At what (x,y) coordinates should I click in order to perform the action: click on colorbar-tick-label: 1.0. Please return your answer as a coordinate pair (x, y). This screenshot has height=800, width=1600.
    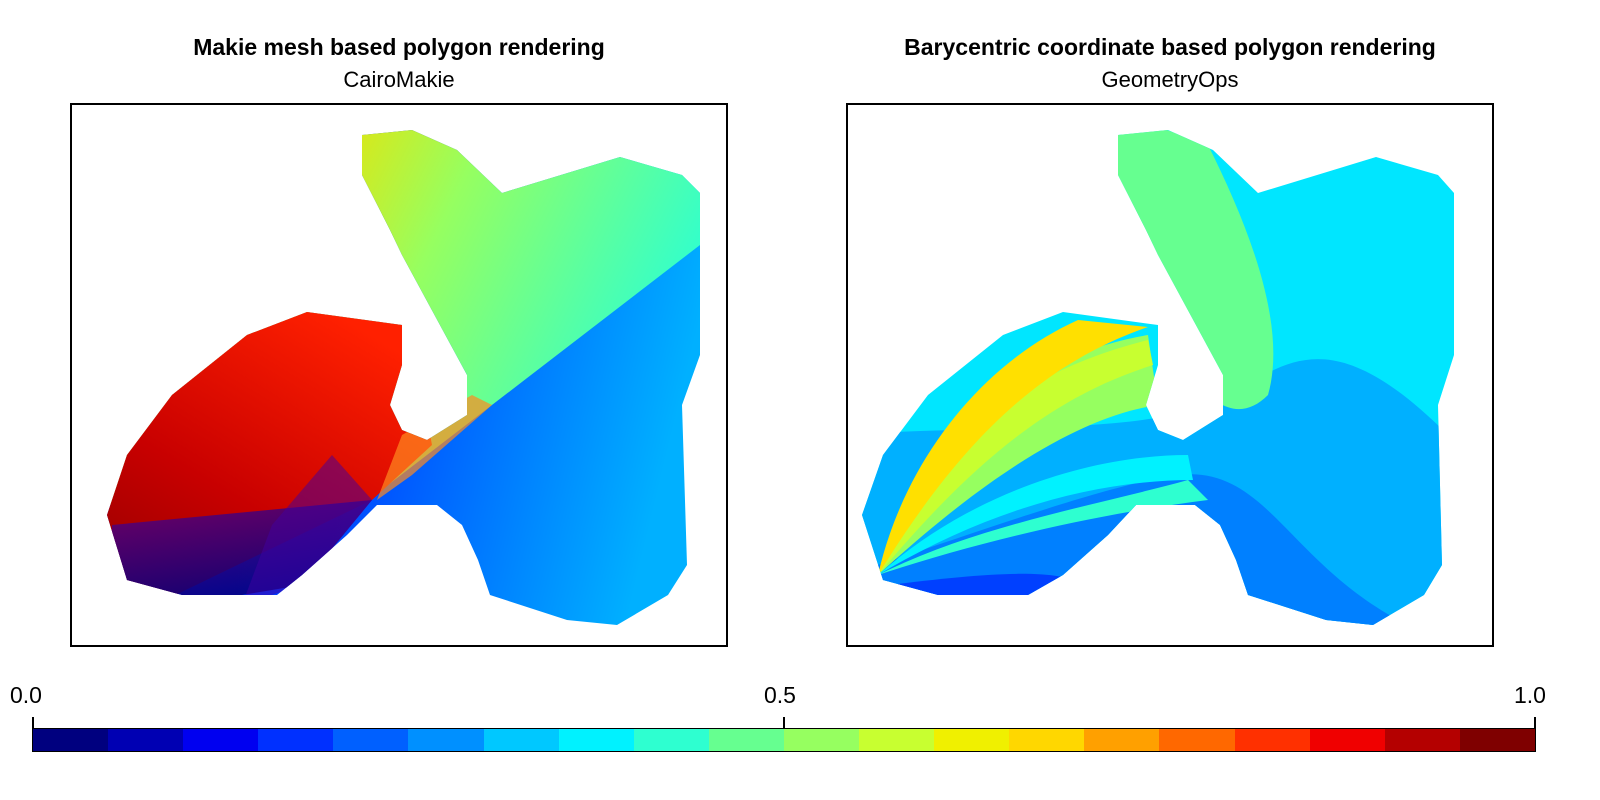
    Looking at the image, I should click on (1530, 695).